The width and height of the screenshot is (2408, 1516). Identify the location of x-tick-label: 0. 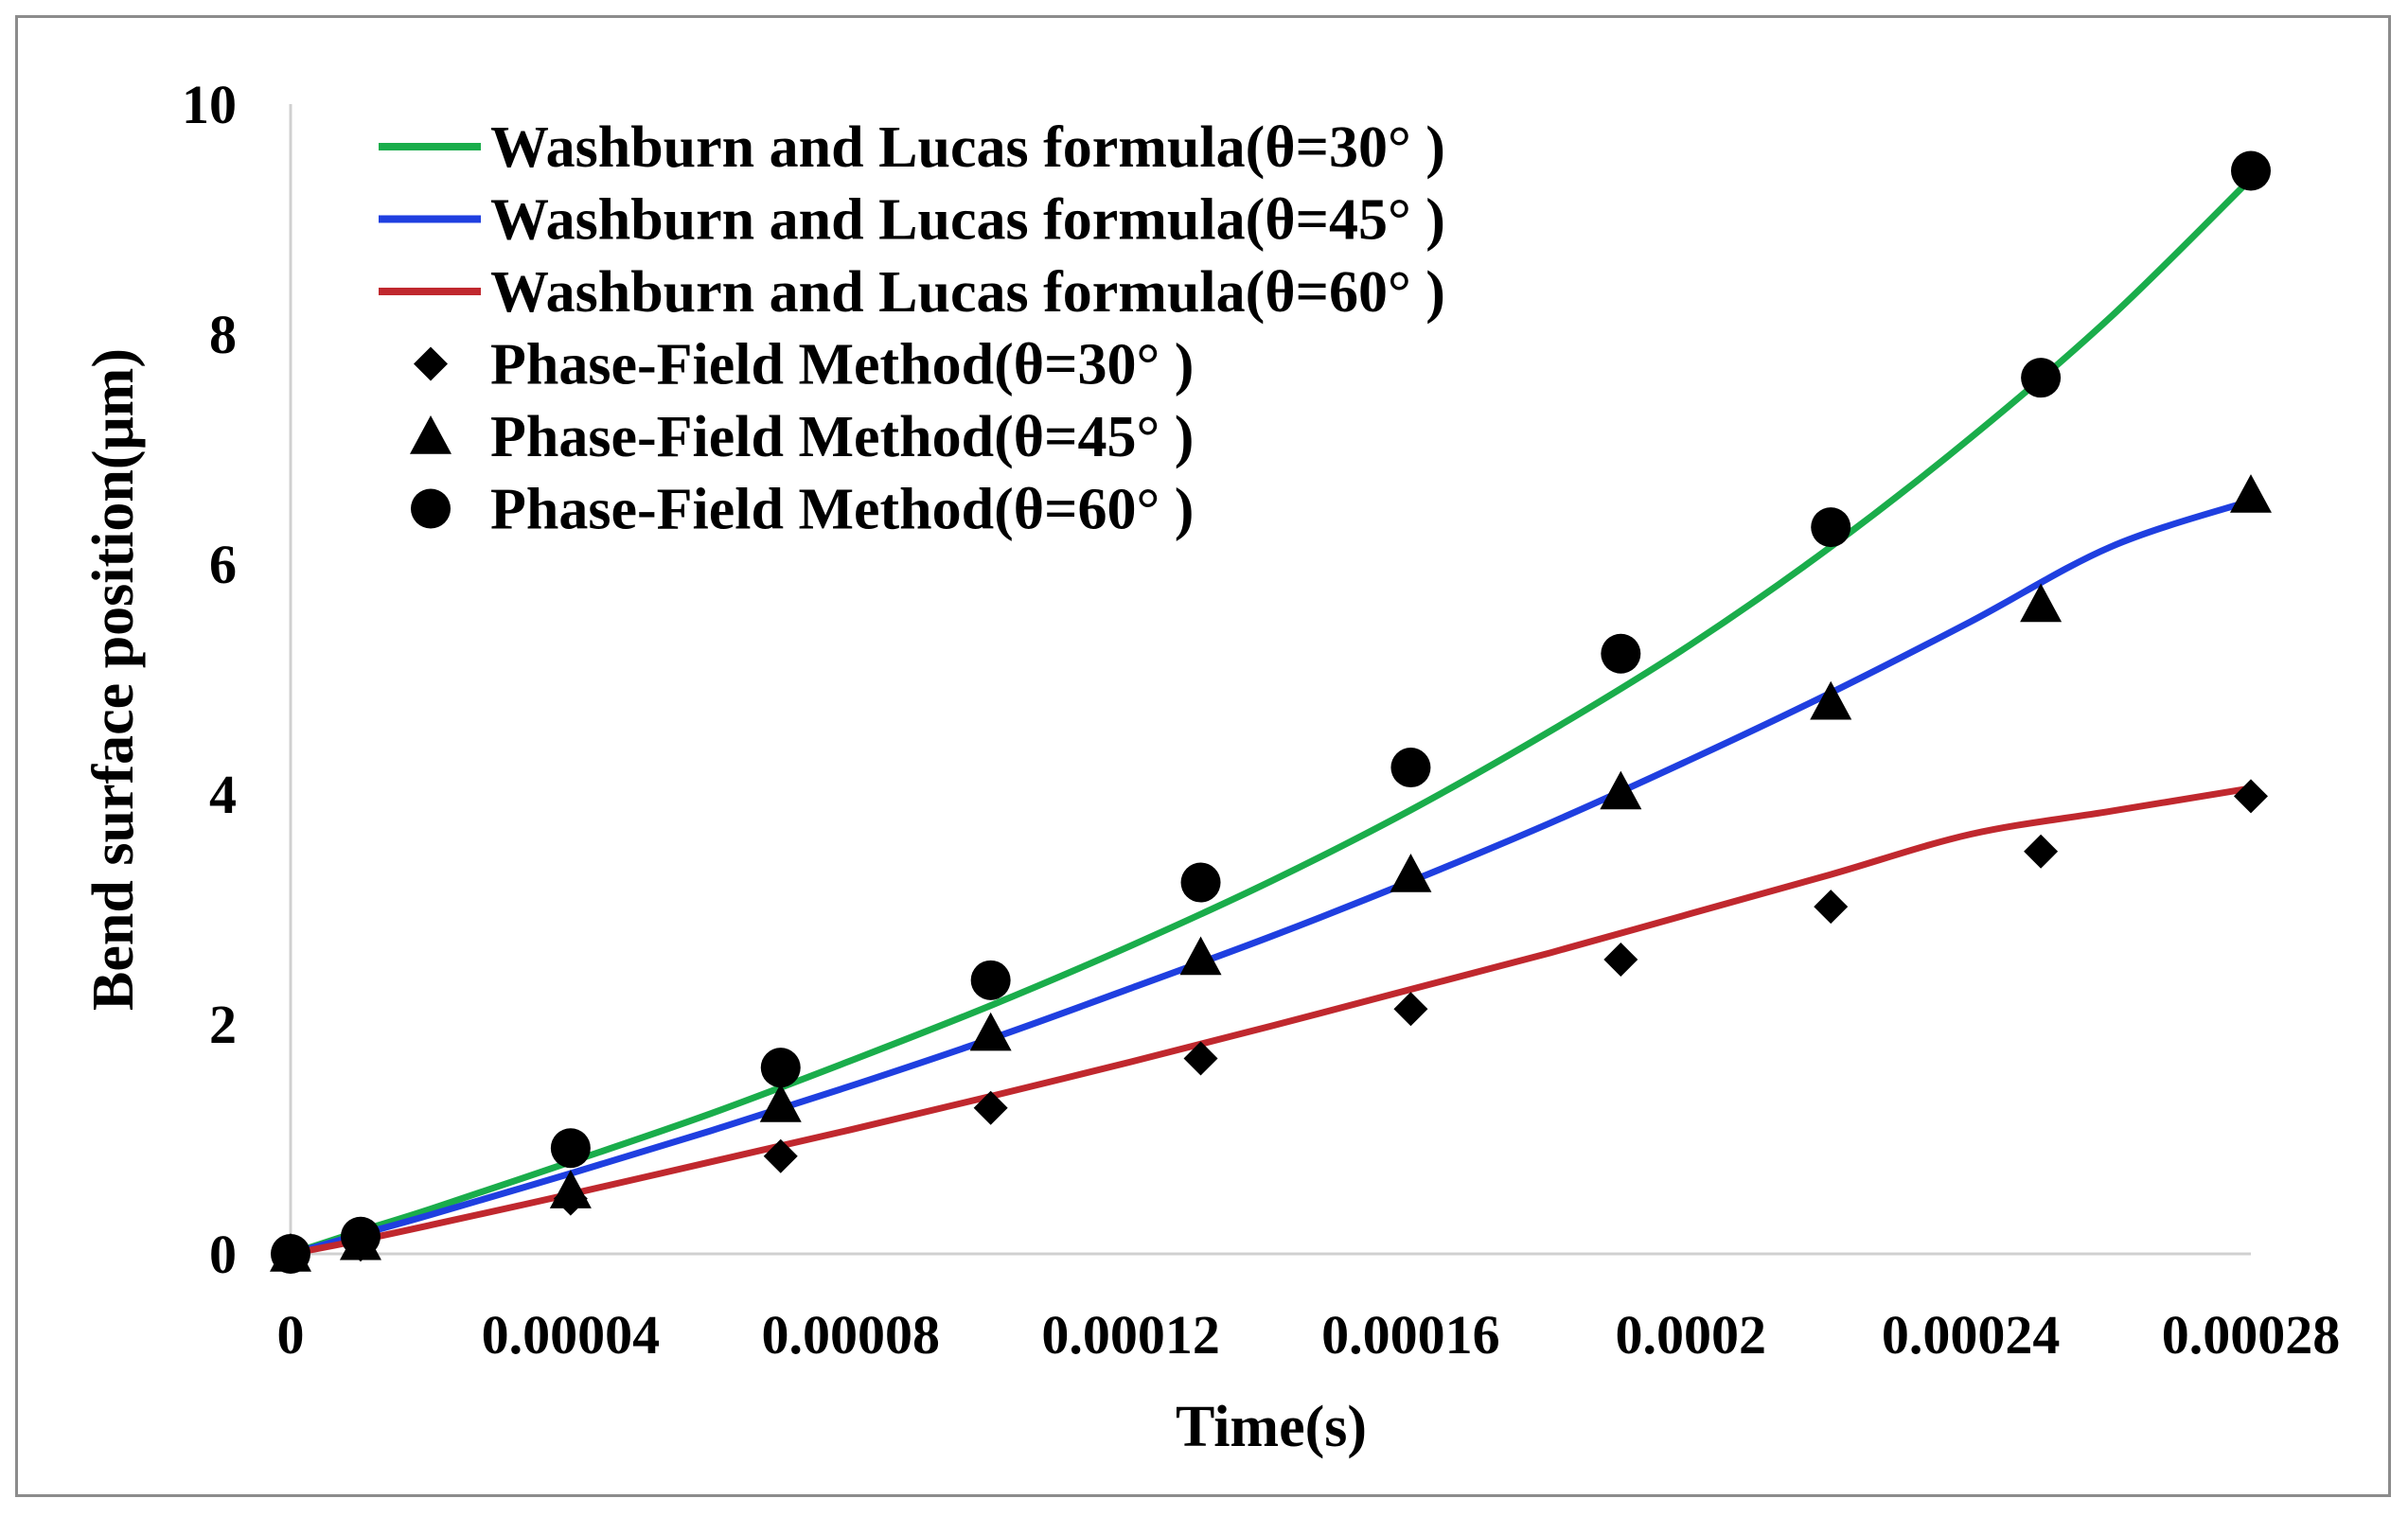
(291, 1335).